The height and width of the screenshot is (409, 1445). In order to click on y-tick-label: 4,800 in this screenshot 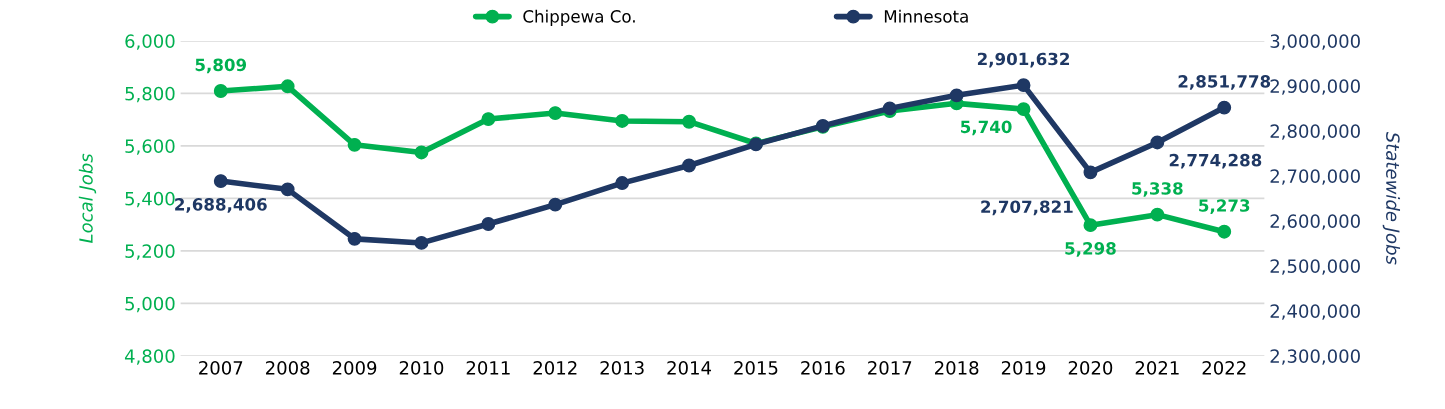, I will do `click(149, 357)`.